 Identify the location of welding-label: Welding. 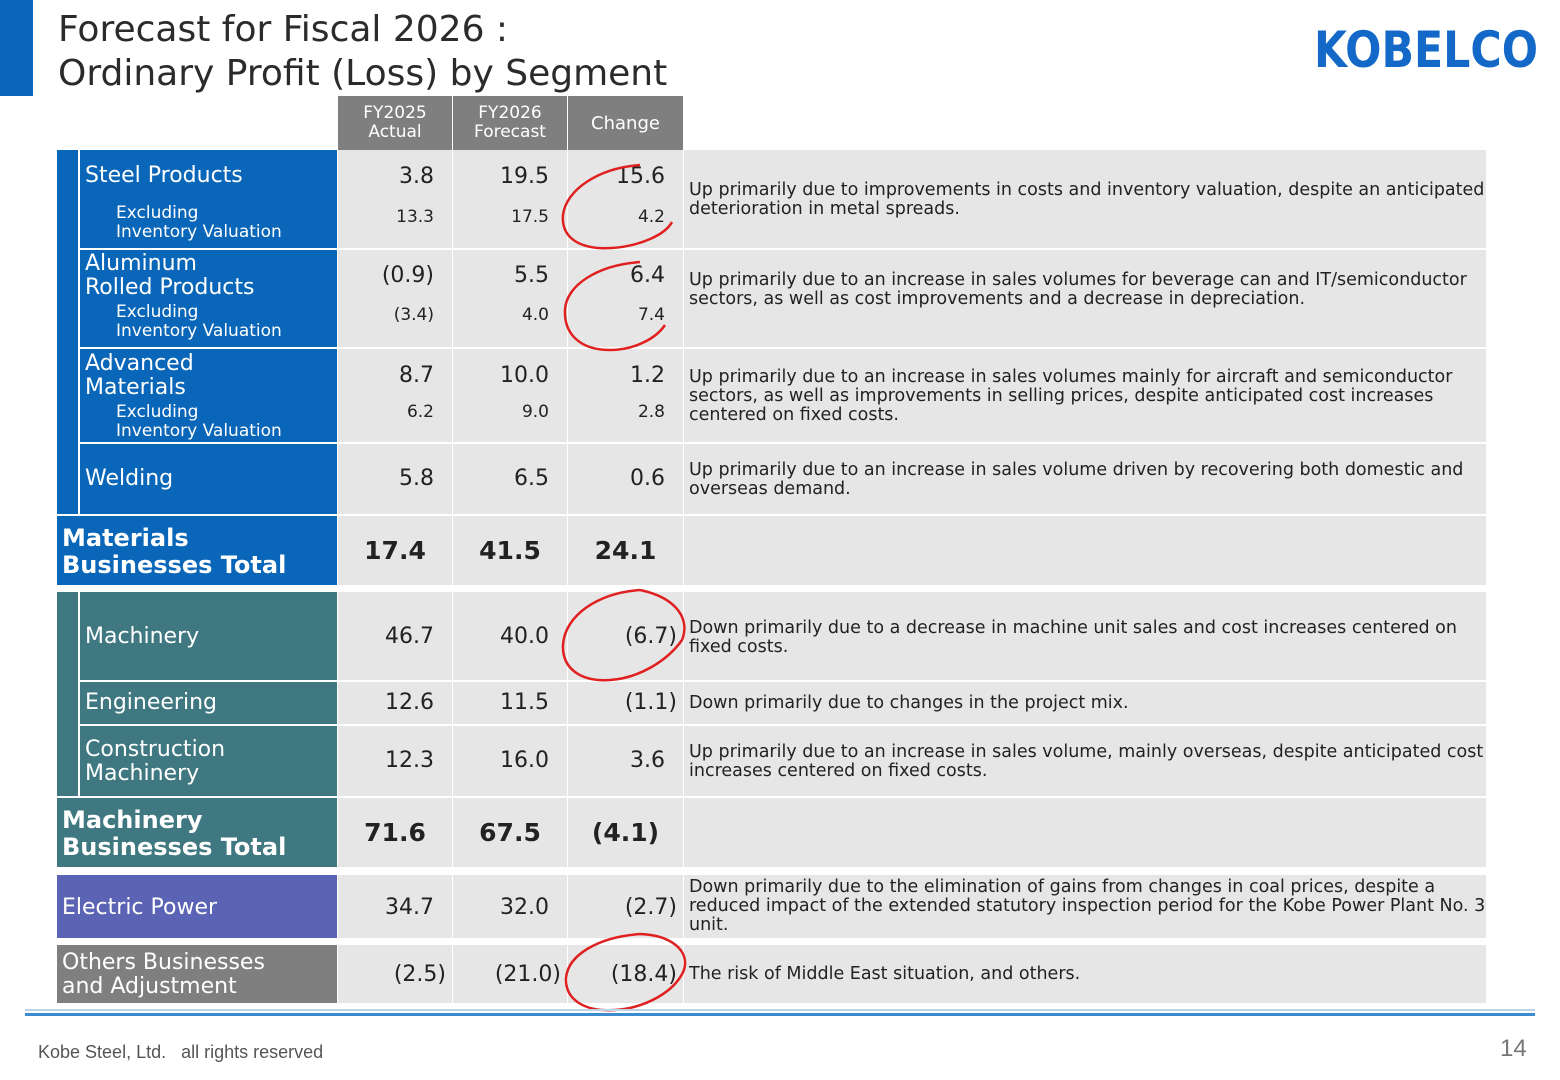
(129, 478).